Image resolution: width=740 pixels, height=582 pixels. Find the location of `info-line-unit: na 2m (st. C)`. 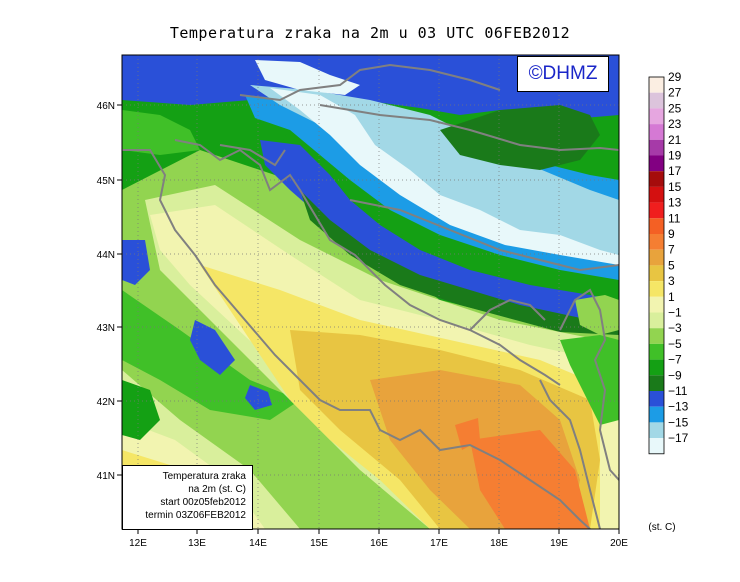

info-line-unit: na 2m (st. C) is located at coordinates (217, 489).